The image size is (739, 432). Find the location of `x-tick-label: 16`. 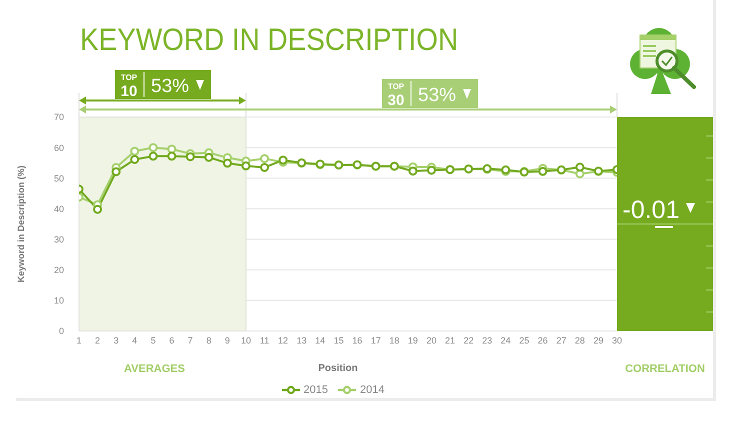

x-tick-label: 16 is located at coordinates (357, 340).